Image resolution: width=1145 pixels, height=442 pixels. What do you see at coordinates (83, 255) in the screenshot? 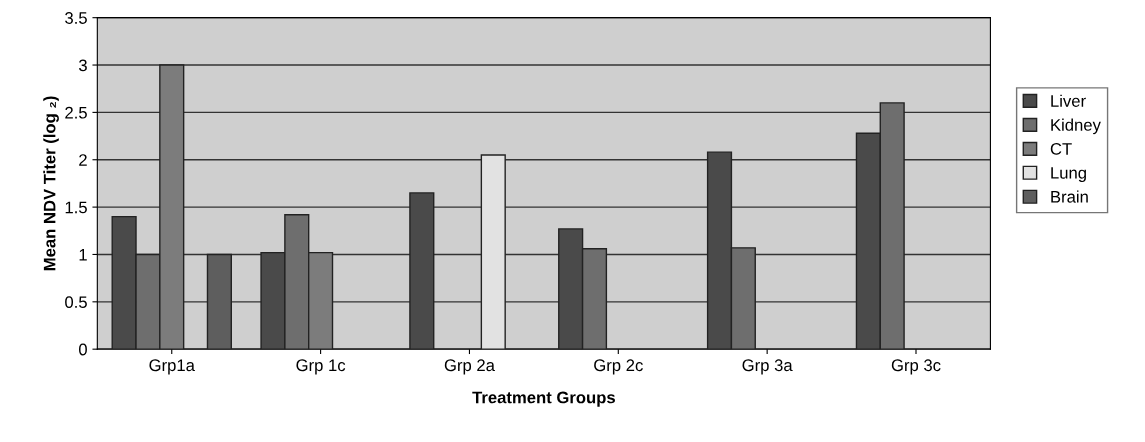
I see `y-tick-label: 1` at bounding box center [83, 255].